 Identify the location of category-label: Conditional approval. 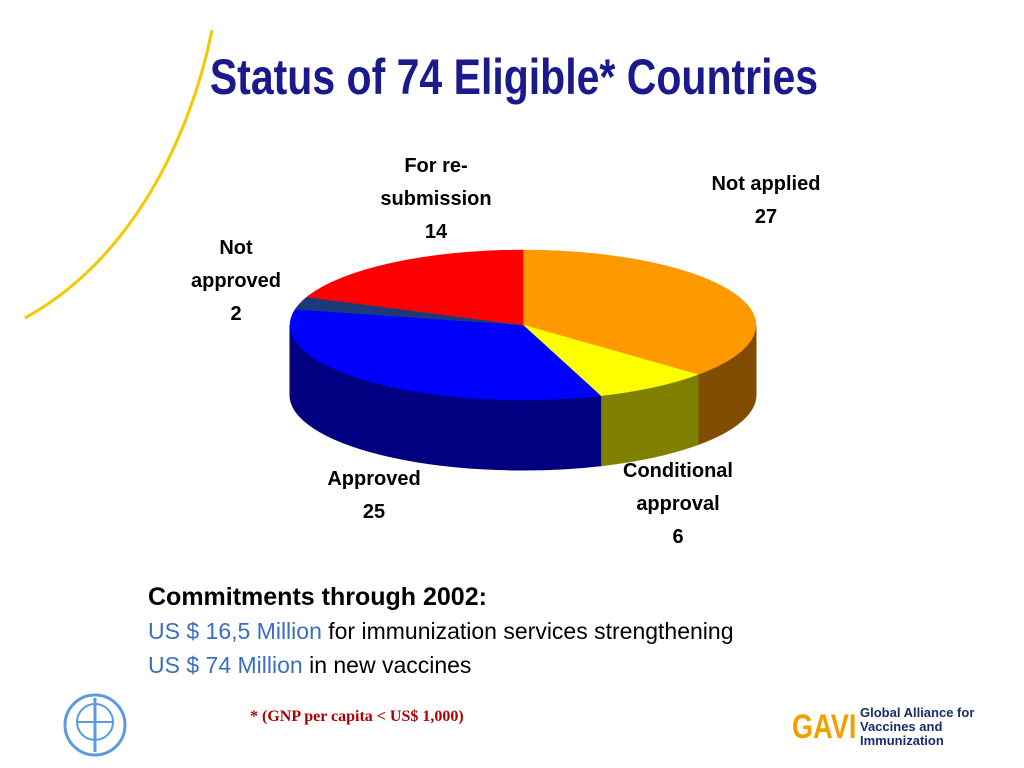
(678, 487).